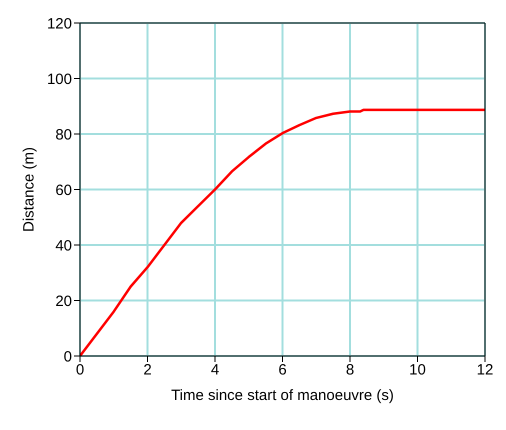 Image resolution: width=506 pixels, height=430 pixels. What do you see at coordinates (63, 301) in the screenshot?
I see `y-tick-label: 20` at bounding box center [63, 301].